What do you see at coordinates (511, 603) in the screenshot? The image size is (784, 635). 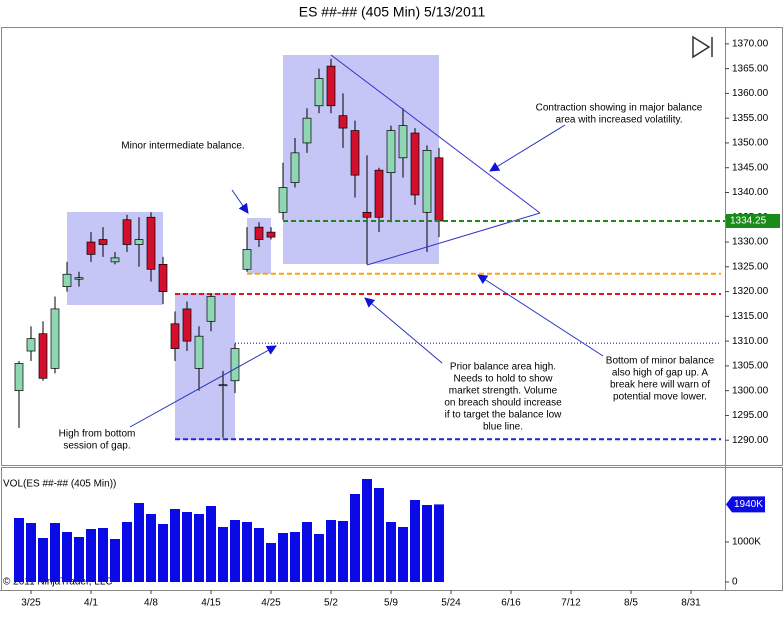 I see `x-tick-label: 6/16` at bounding box center [511, 603].